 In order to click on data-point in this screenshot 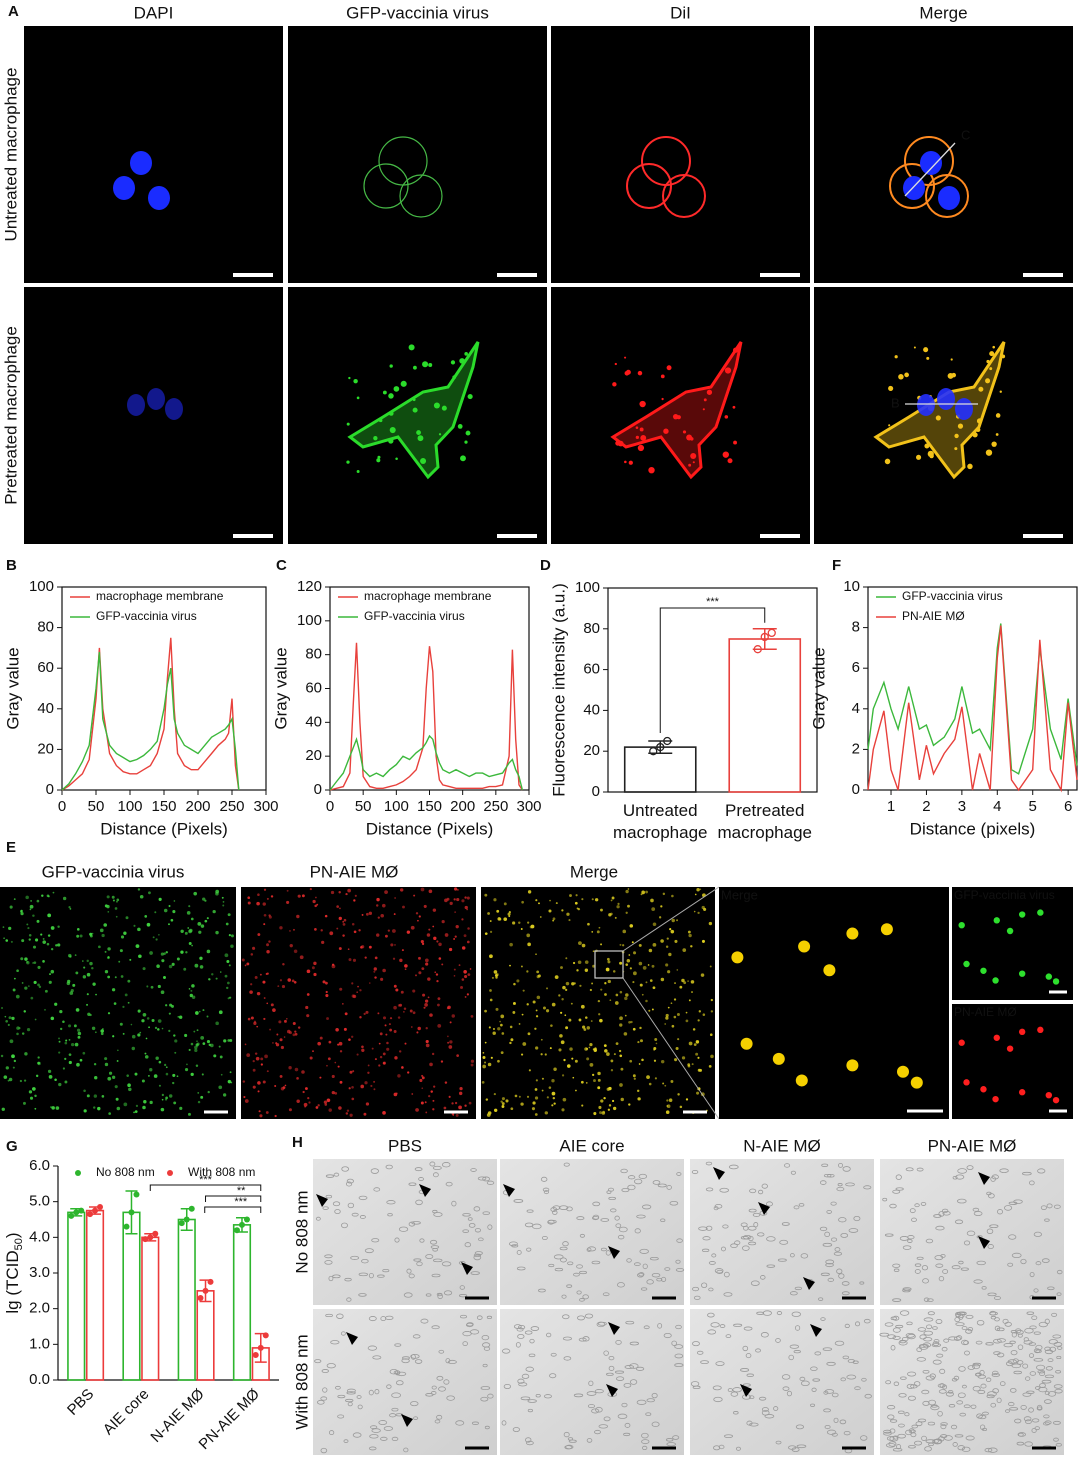, I will do `click(241, 1224)`.